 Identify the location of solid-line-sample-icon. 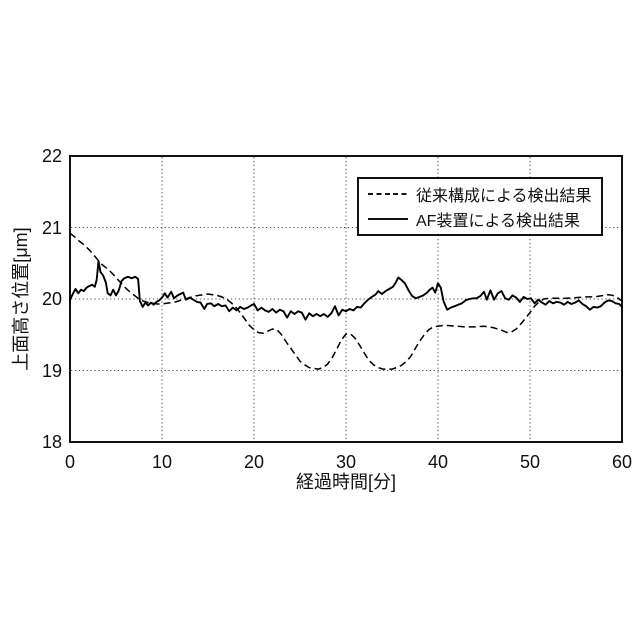
(388, 219).